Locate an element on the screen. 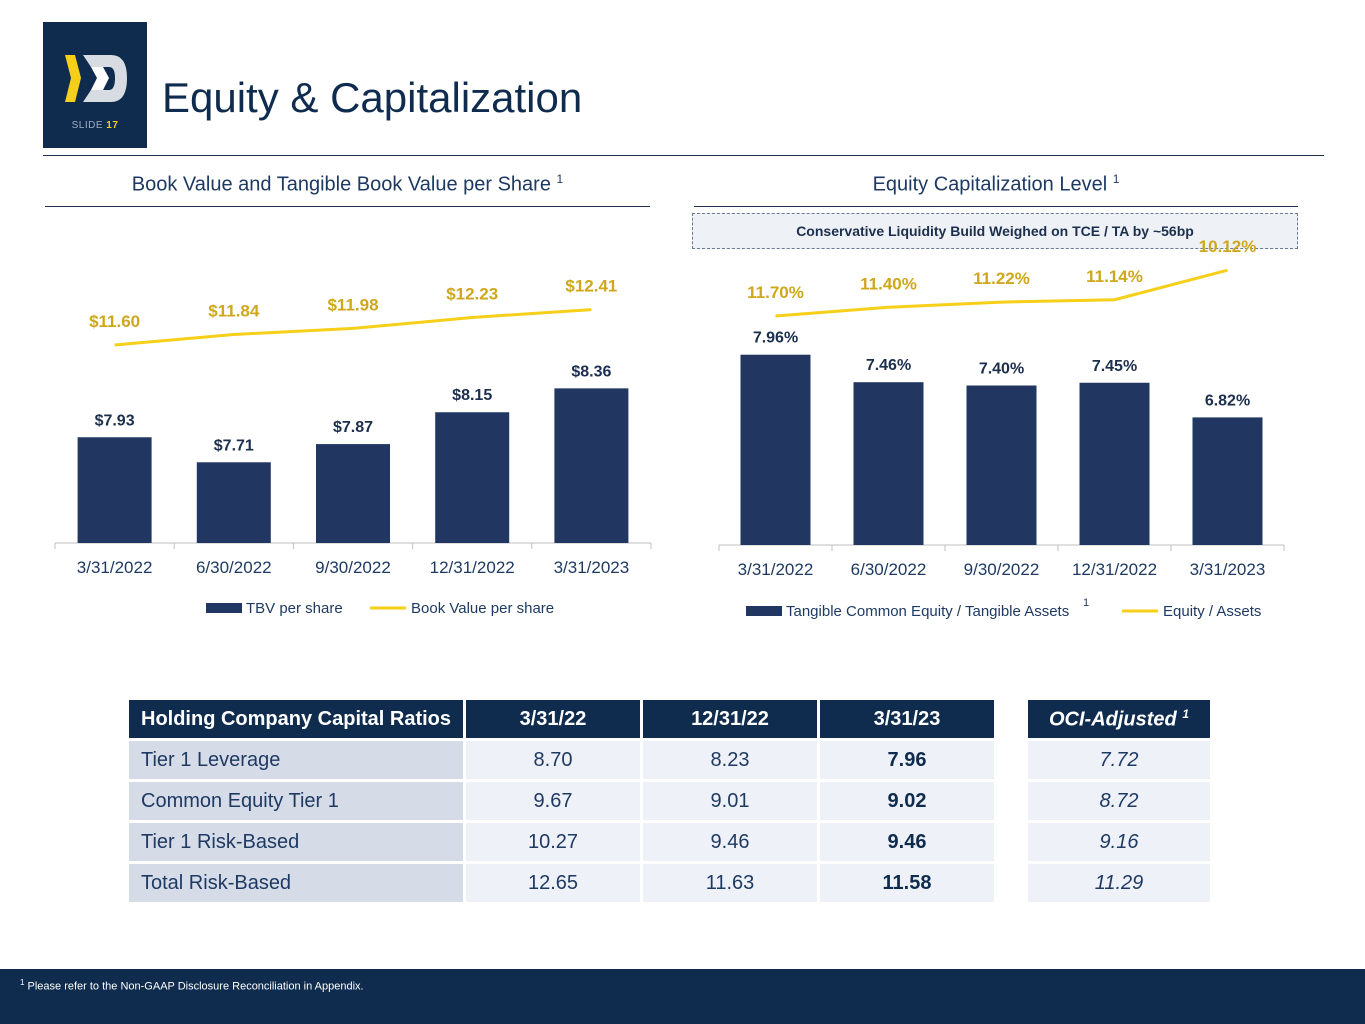 This screenshot has width=1365, height=1024. table-header-row: OCI-Adjusted 1 is located at coordinates (1119, 719).